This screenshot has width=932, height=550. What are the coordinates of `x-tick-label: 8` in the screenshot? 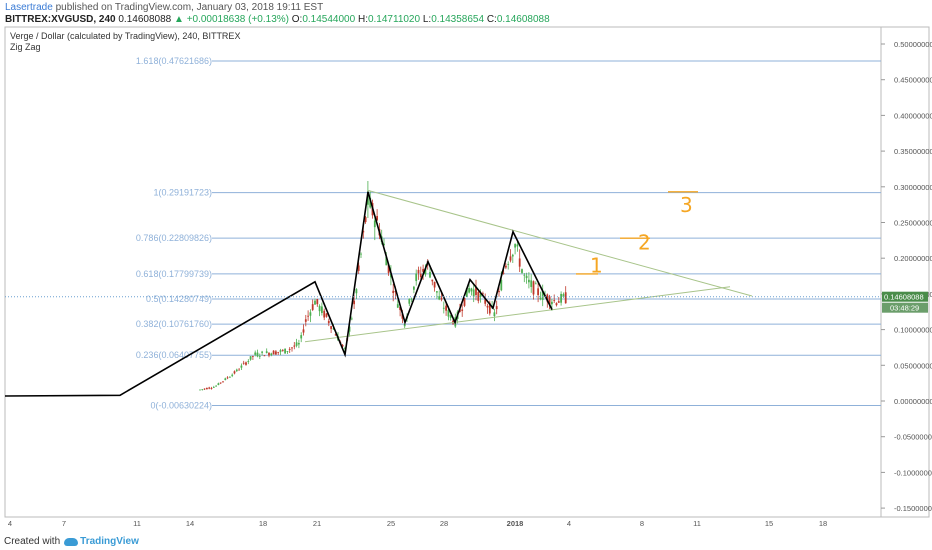 It's located at (642, 523).